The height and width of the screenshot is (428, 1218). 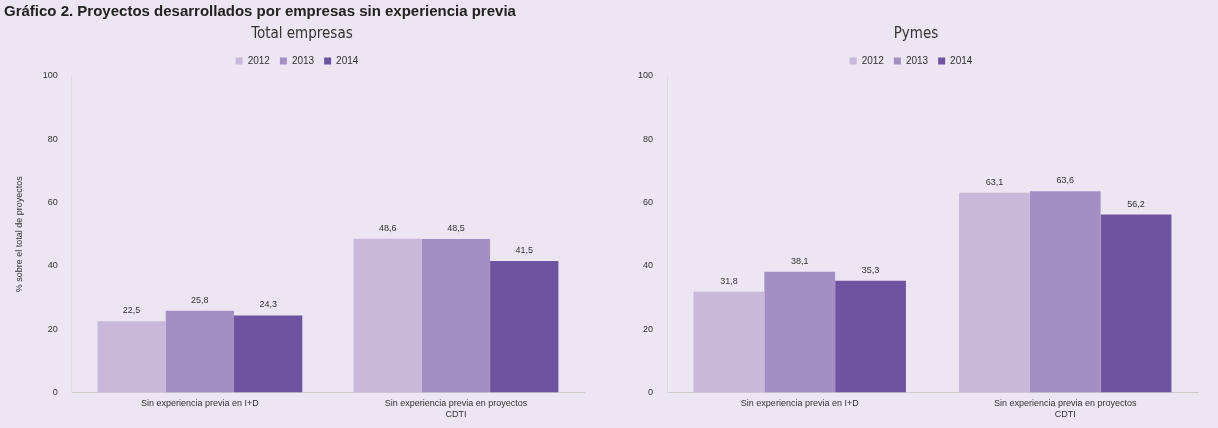 What do you see at coordinates (916, 34) in the screenshot?
I see `chart-subtitle: Pymes` at bounding box center [916, 34].